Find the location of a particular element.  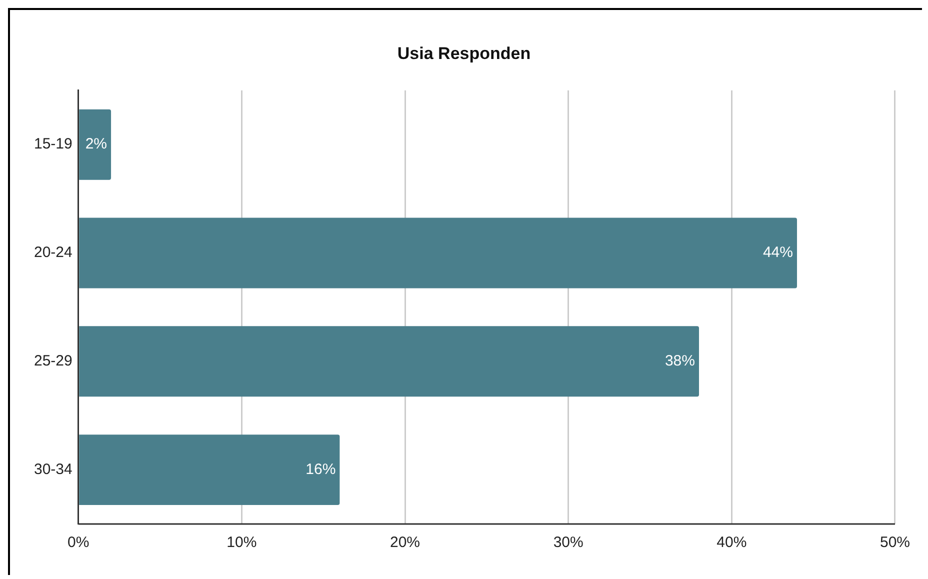

x-tick-label: 50% is located at coordinates (895, 543).